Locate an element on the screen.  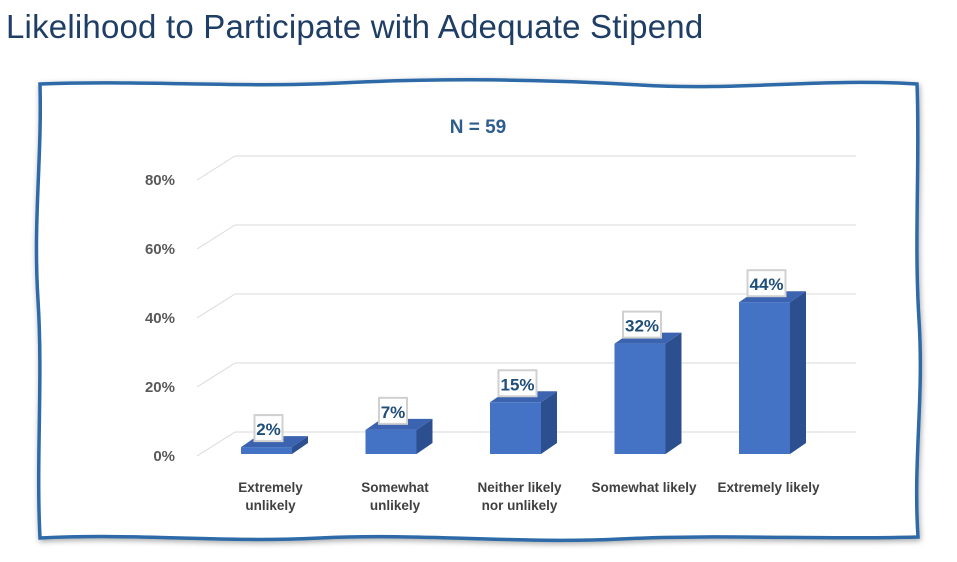
data-label: 44% is located at coordinates (766, 284).